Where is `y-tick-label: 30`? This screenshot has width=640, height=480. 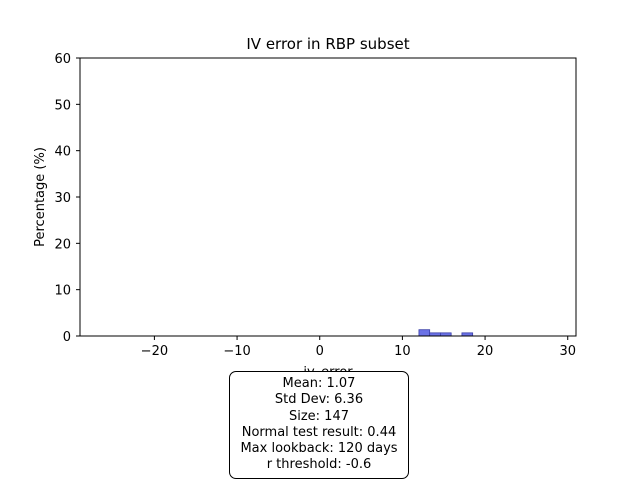
y-tick-label: 30 is located at coordinates (62, 198).